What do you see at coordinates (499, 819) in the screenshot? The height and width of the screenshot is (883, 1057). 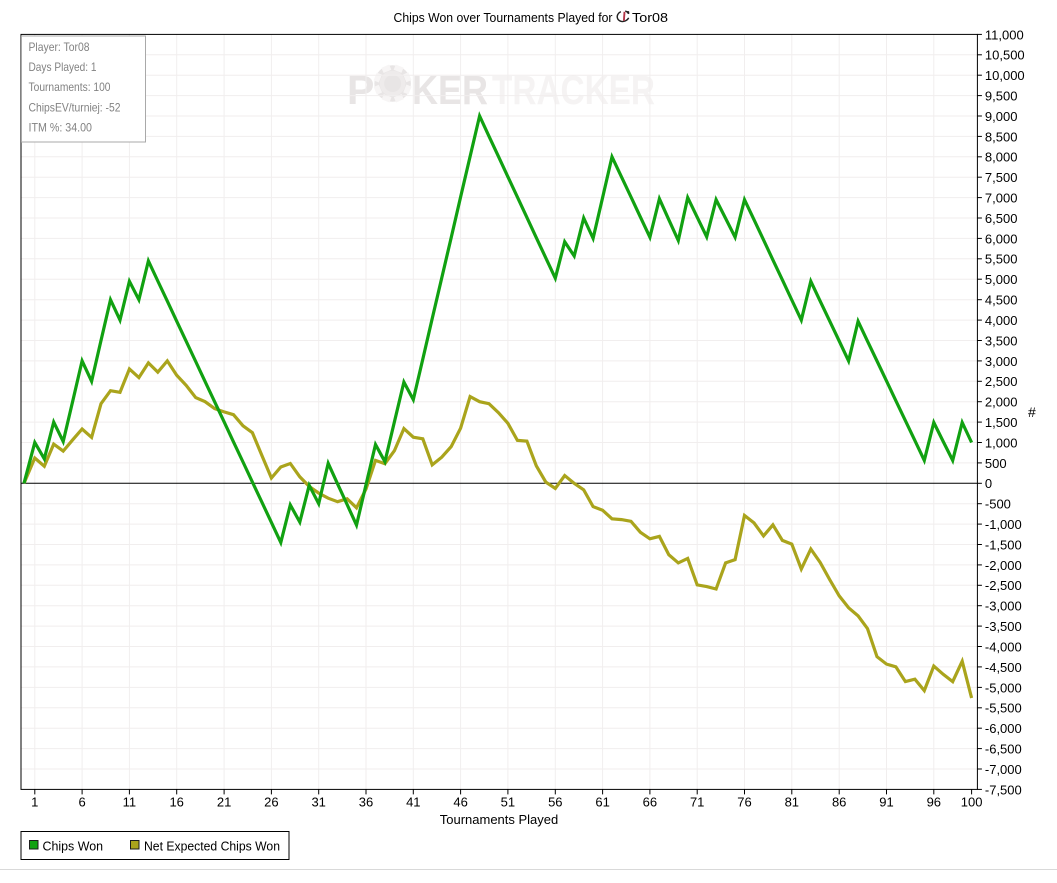 I see `svg-text: Tournaments Played` at bounding box center [499, 819].